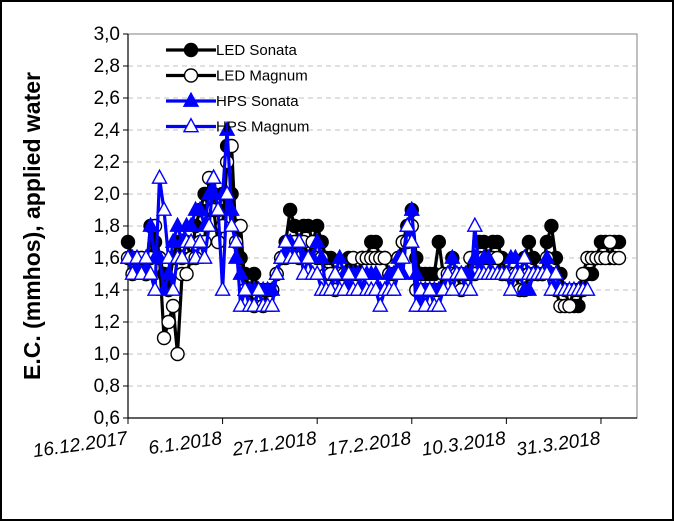 This screenshot has width=674, height=521. Describe the element at coordinates (107, 354) in the screenshot. I see `y-tick-label: 1,0` at that location.